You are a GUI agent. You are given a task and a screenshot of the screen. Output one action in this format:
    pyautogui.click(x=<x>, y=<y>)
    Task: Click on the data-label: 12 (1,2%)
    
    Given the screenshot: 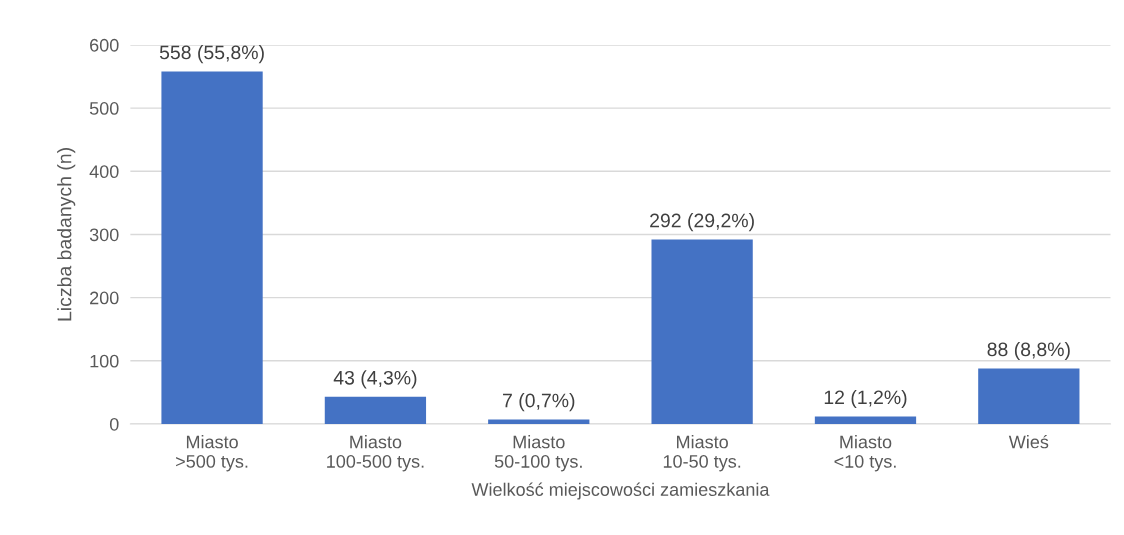 What is the action you would take?
    pyautogui.click(x=865, y=399)
    